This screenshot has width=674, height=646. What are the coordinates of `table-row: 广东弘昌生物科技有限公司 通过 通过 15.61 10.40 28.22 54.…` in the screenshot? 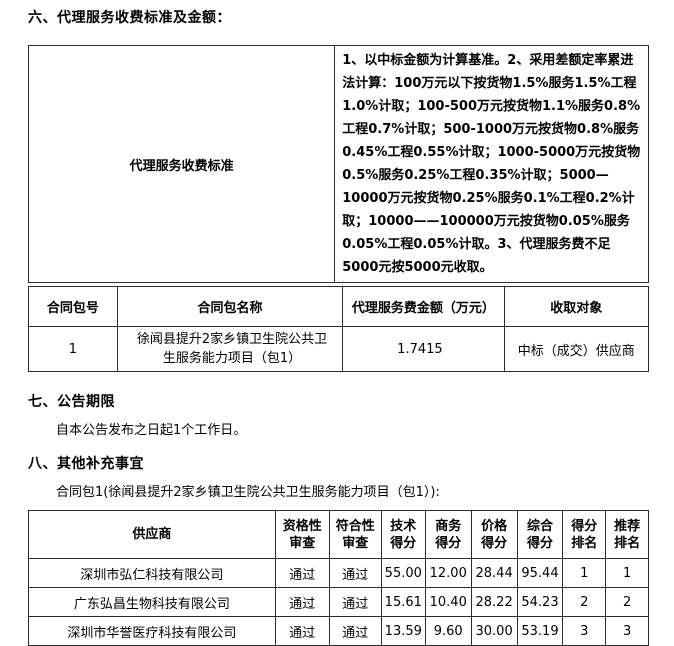 It's located at (338, 602).